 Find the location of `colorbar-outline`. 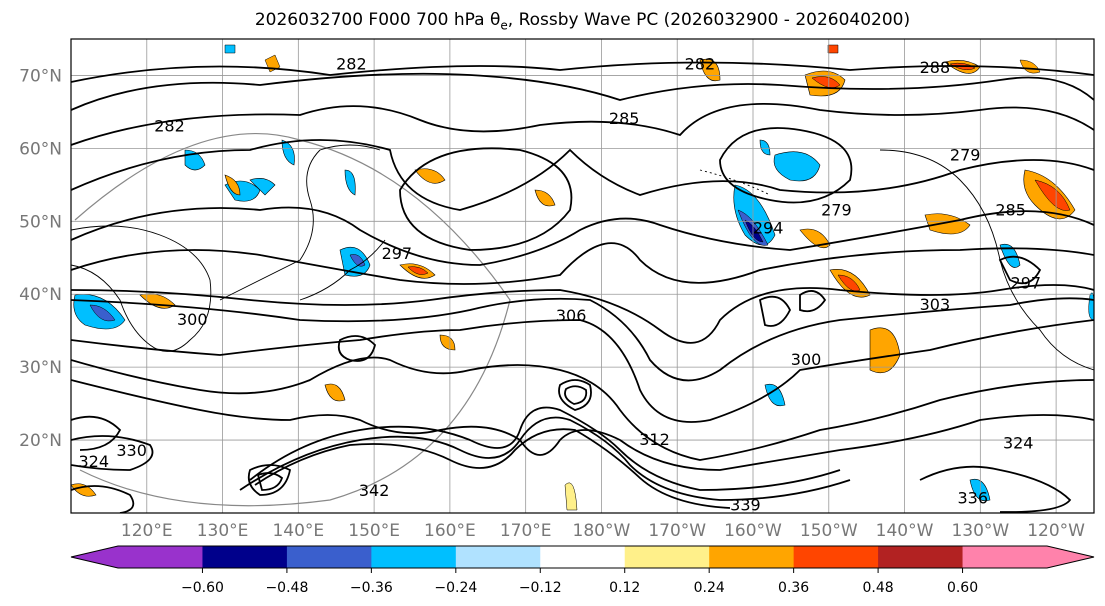

colorbar-outline is located at coordinates (582, 557).